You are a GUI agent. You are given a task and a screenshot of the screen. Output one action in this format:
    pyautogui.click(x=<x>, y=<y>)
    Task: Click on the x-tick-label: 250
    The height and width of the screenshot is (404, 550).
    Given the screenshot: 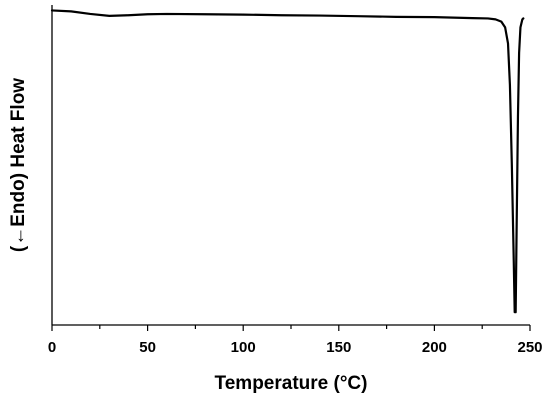 What is the action you would take?
    pyautogui.click(x=529, y=347)
    